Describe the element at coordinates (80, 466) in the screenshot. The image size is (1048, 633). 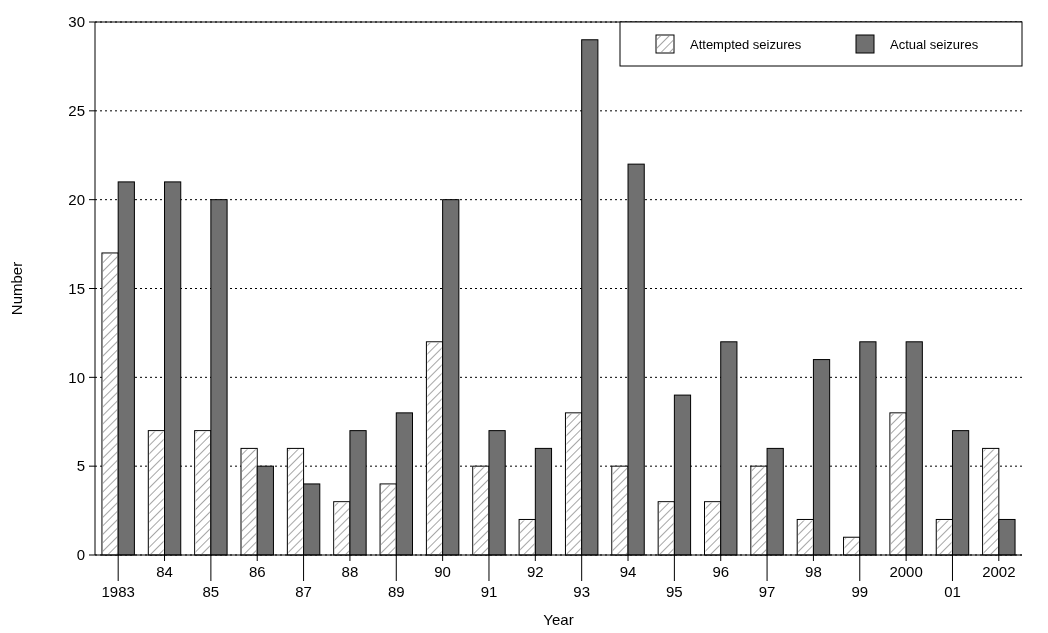
I see `y-tick-label: 5` at that location.